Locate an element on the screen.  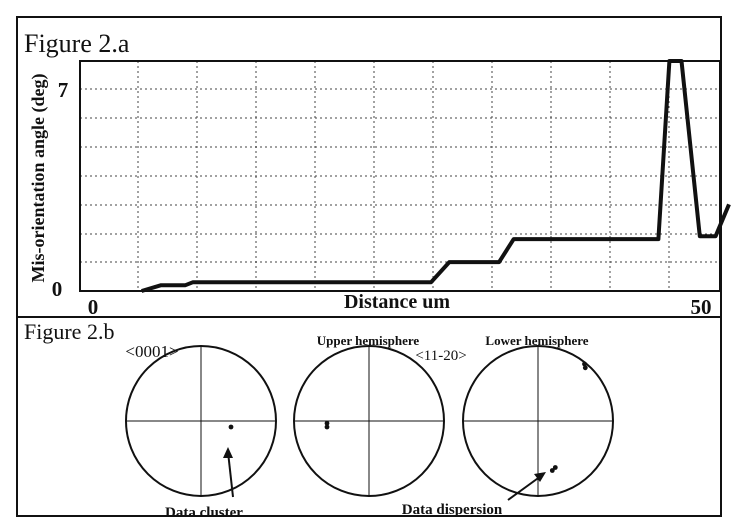
y-tick-label-7: 7 is located at coordinates (63, 90).